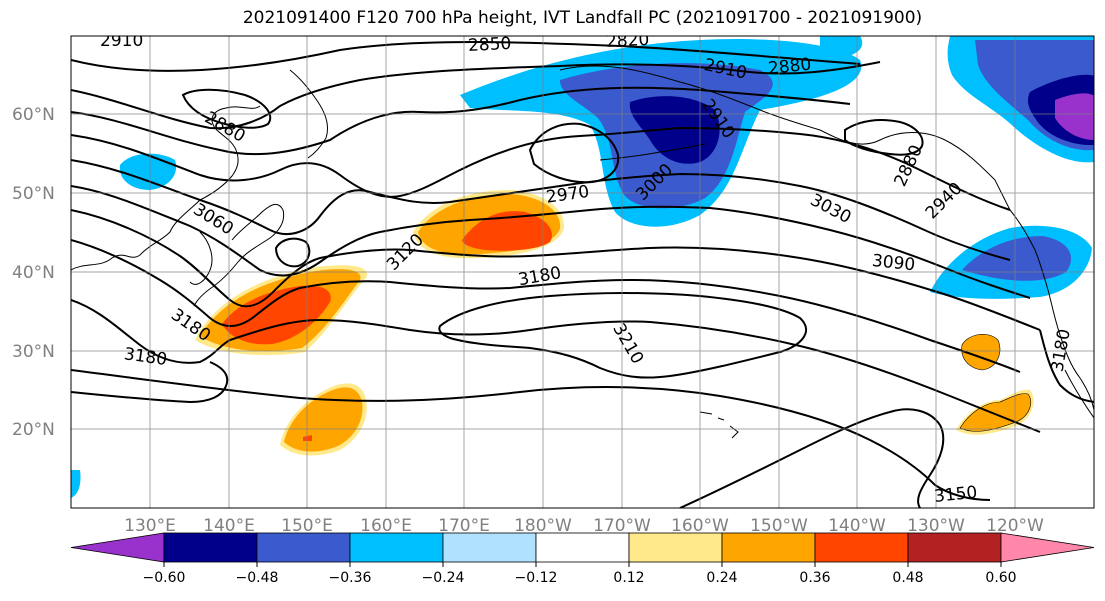 This screenshot has height=601, width=1105. I want to click on ivt-blue-japan-sea, so click(148, 171).